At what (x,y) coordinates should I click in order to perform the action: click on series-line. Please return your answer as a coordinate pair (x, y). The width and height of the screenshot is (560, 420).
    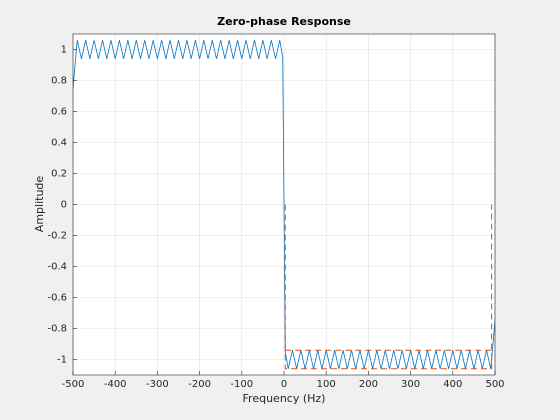
    Looking at the image, I should click on (388, 287).